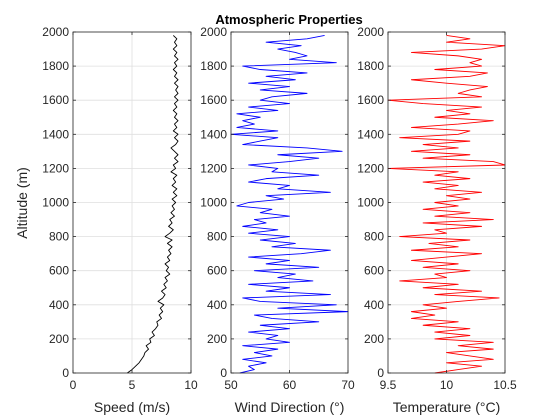 The image size is (560, 420). What do you see at coordinates (370, 168) in the screenshot?
I see `temperature-y-tick-label: 1200` at bounding box center [370, 168].